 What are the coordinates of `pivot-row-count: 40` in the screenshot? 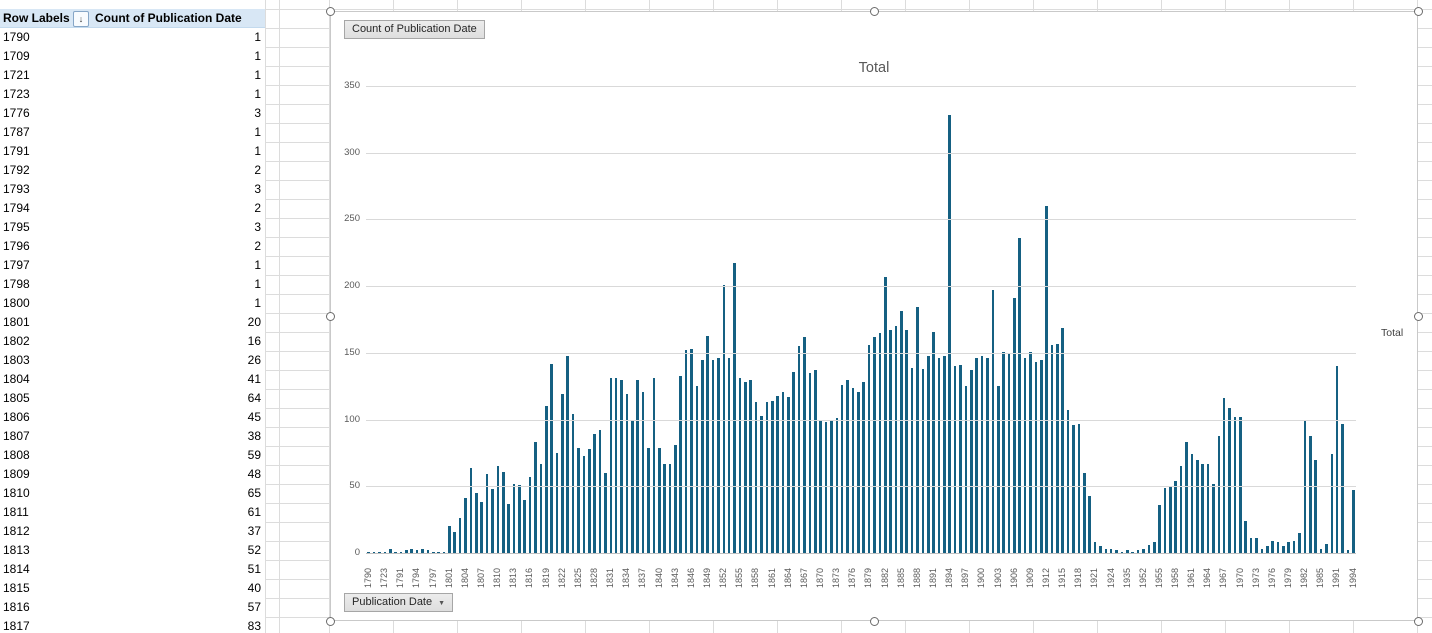 It's located at (254, 588).